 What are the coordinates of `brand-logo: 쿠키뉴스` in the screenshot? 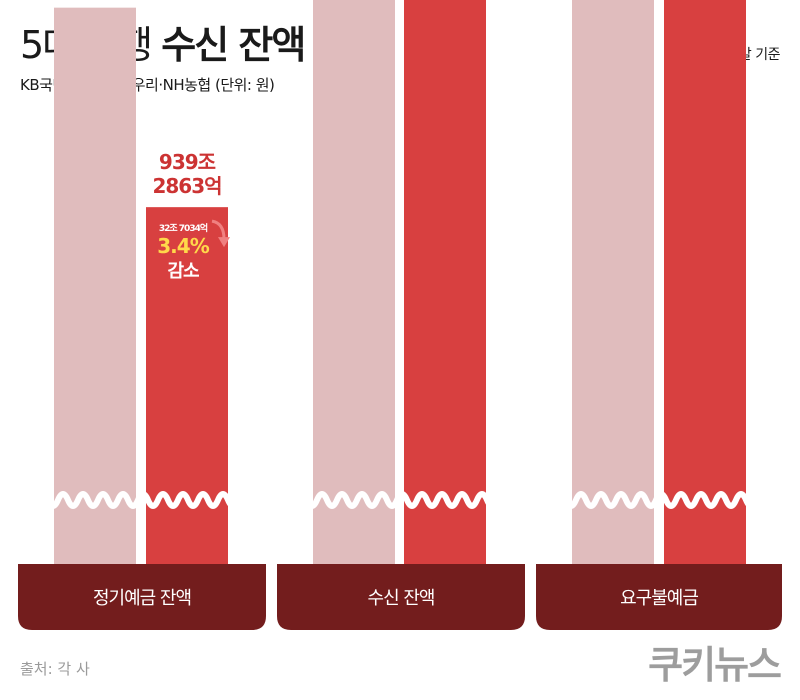 It's located at (715, 665).